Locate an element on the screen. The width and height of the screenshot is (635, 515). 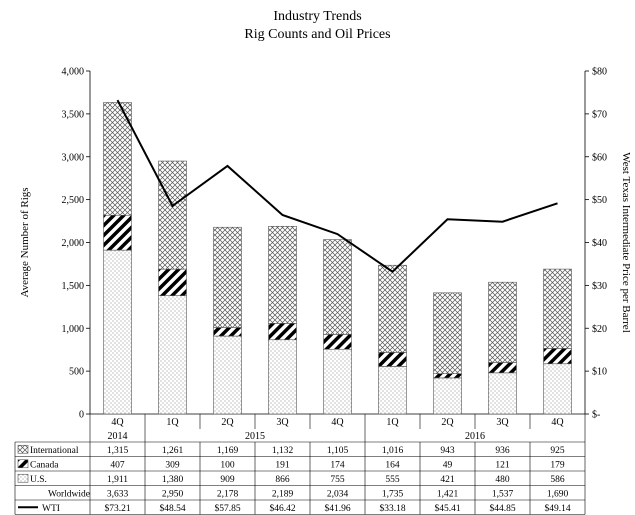
table-row-label: Canada is located at coordinates (44, 465).